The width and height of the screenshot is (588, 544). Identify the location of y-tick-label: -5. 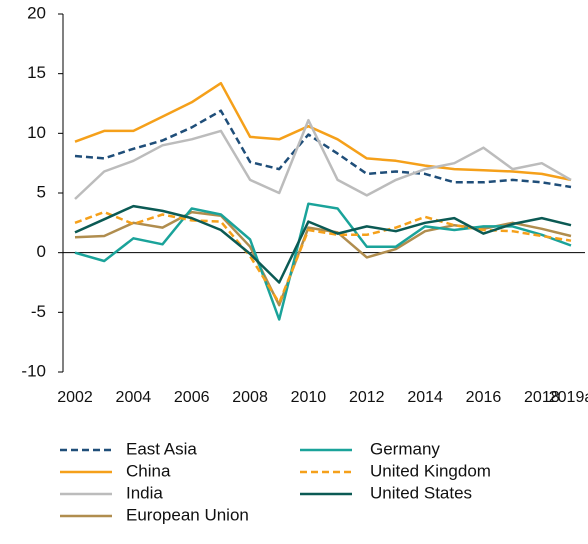
(38, 311).